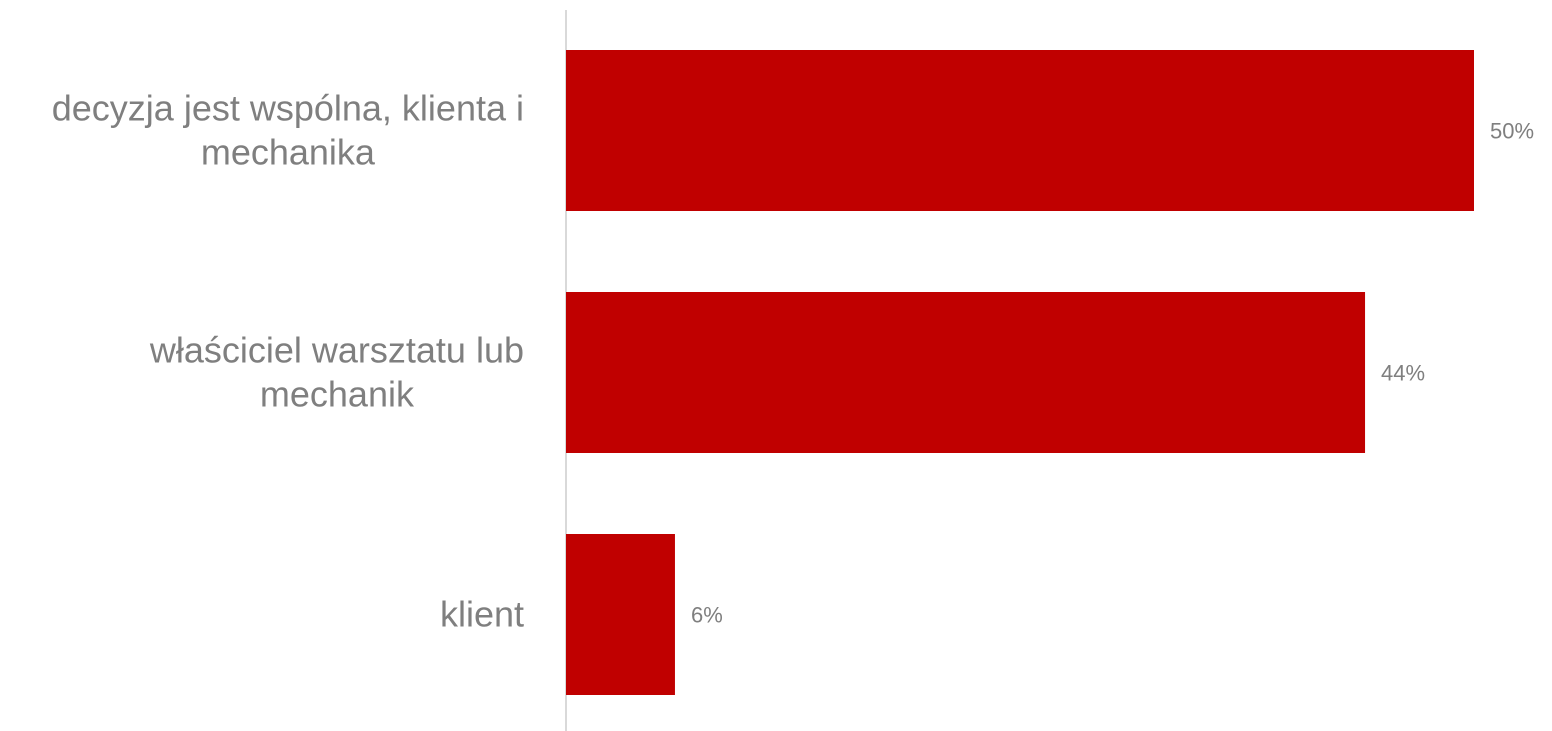  I want to click on category-label-line: klient, so click(482, 614).